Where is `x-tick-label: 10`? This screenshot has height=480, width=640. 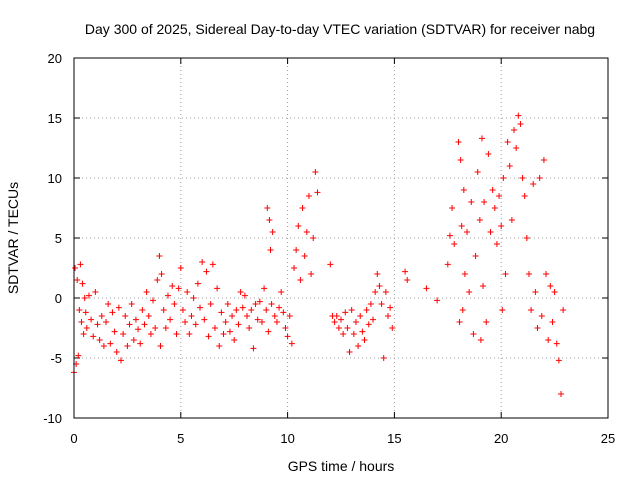 x-tick-label: 10 is located at coordinates (287, 438).